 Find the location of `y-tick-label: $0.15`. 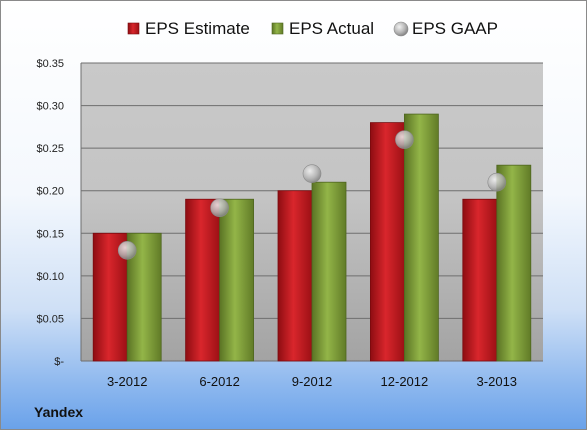

y-tick-label: $0.15 is located at coordinates (50, 234).